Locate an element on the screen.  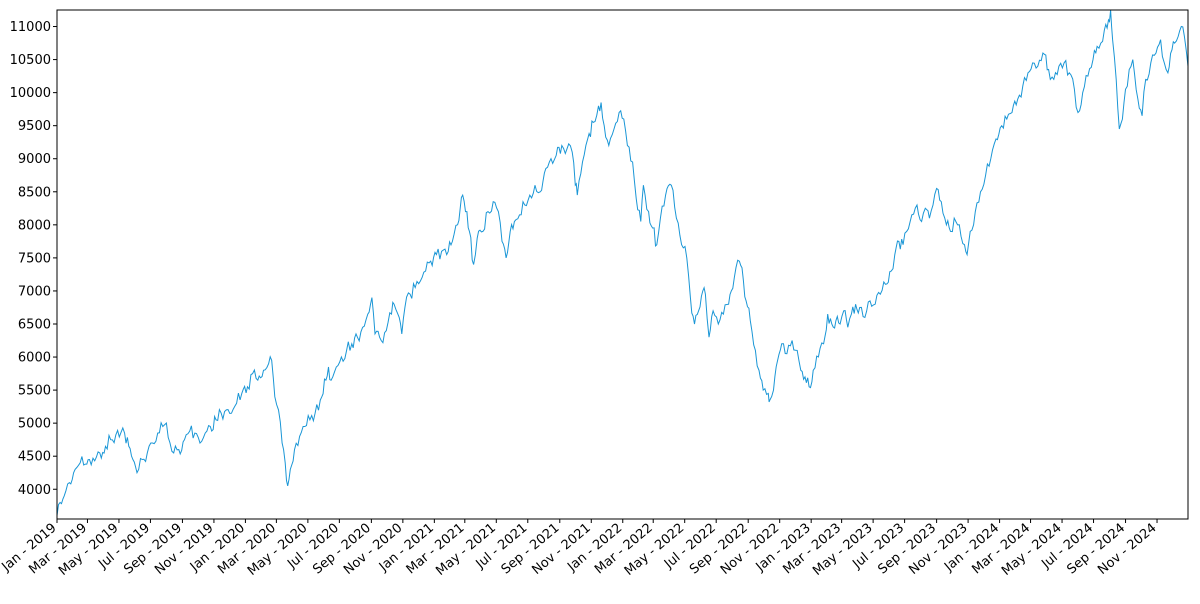
y-tick-label: 9000 is located at coordinates (34, 159).